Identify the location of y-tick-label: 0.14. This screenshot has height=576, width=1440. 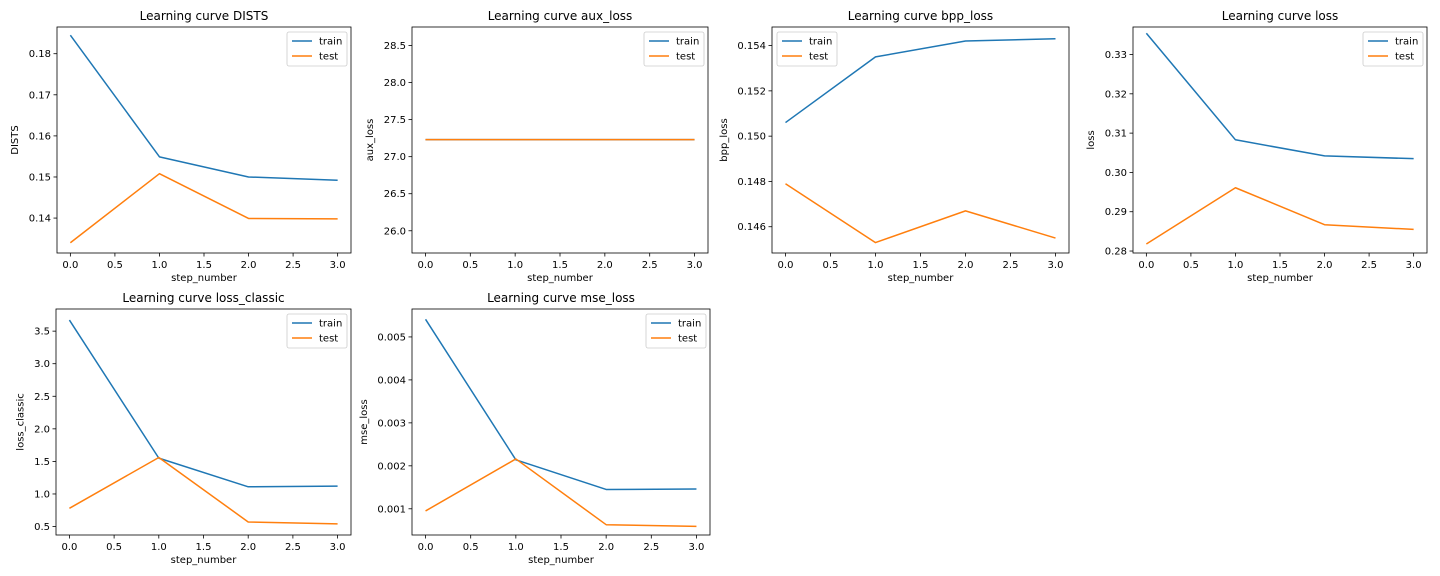
(40, 219).